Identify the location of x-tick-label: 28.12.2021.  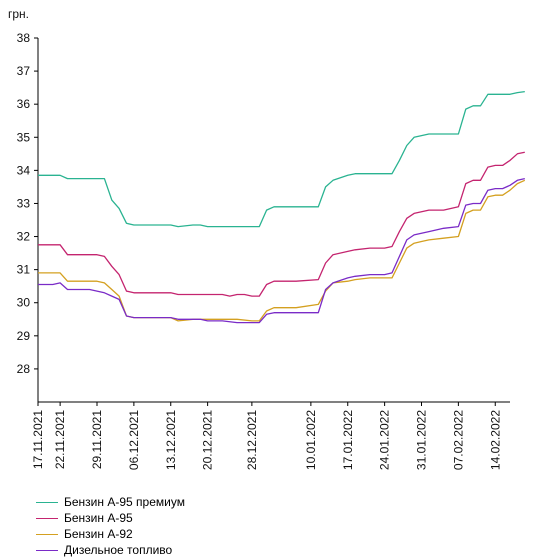
(252, 440).